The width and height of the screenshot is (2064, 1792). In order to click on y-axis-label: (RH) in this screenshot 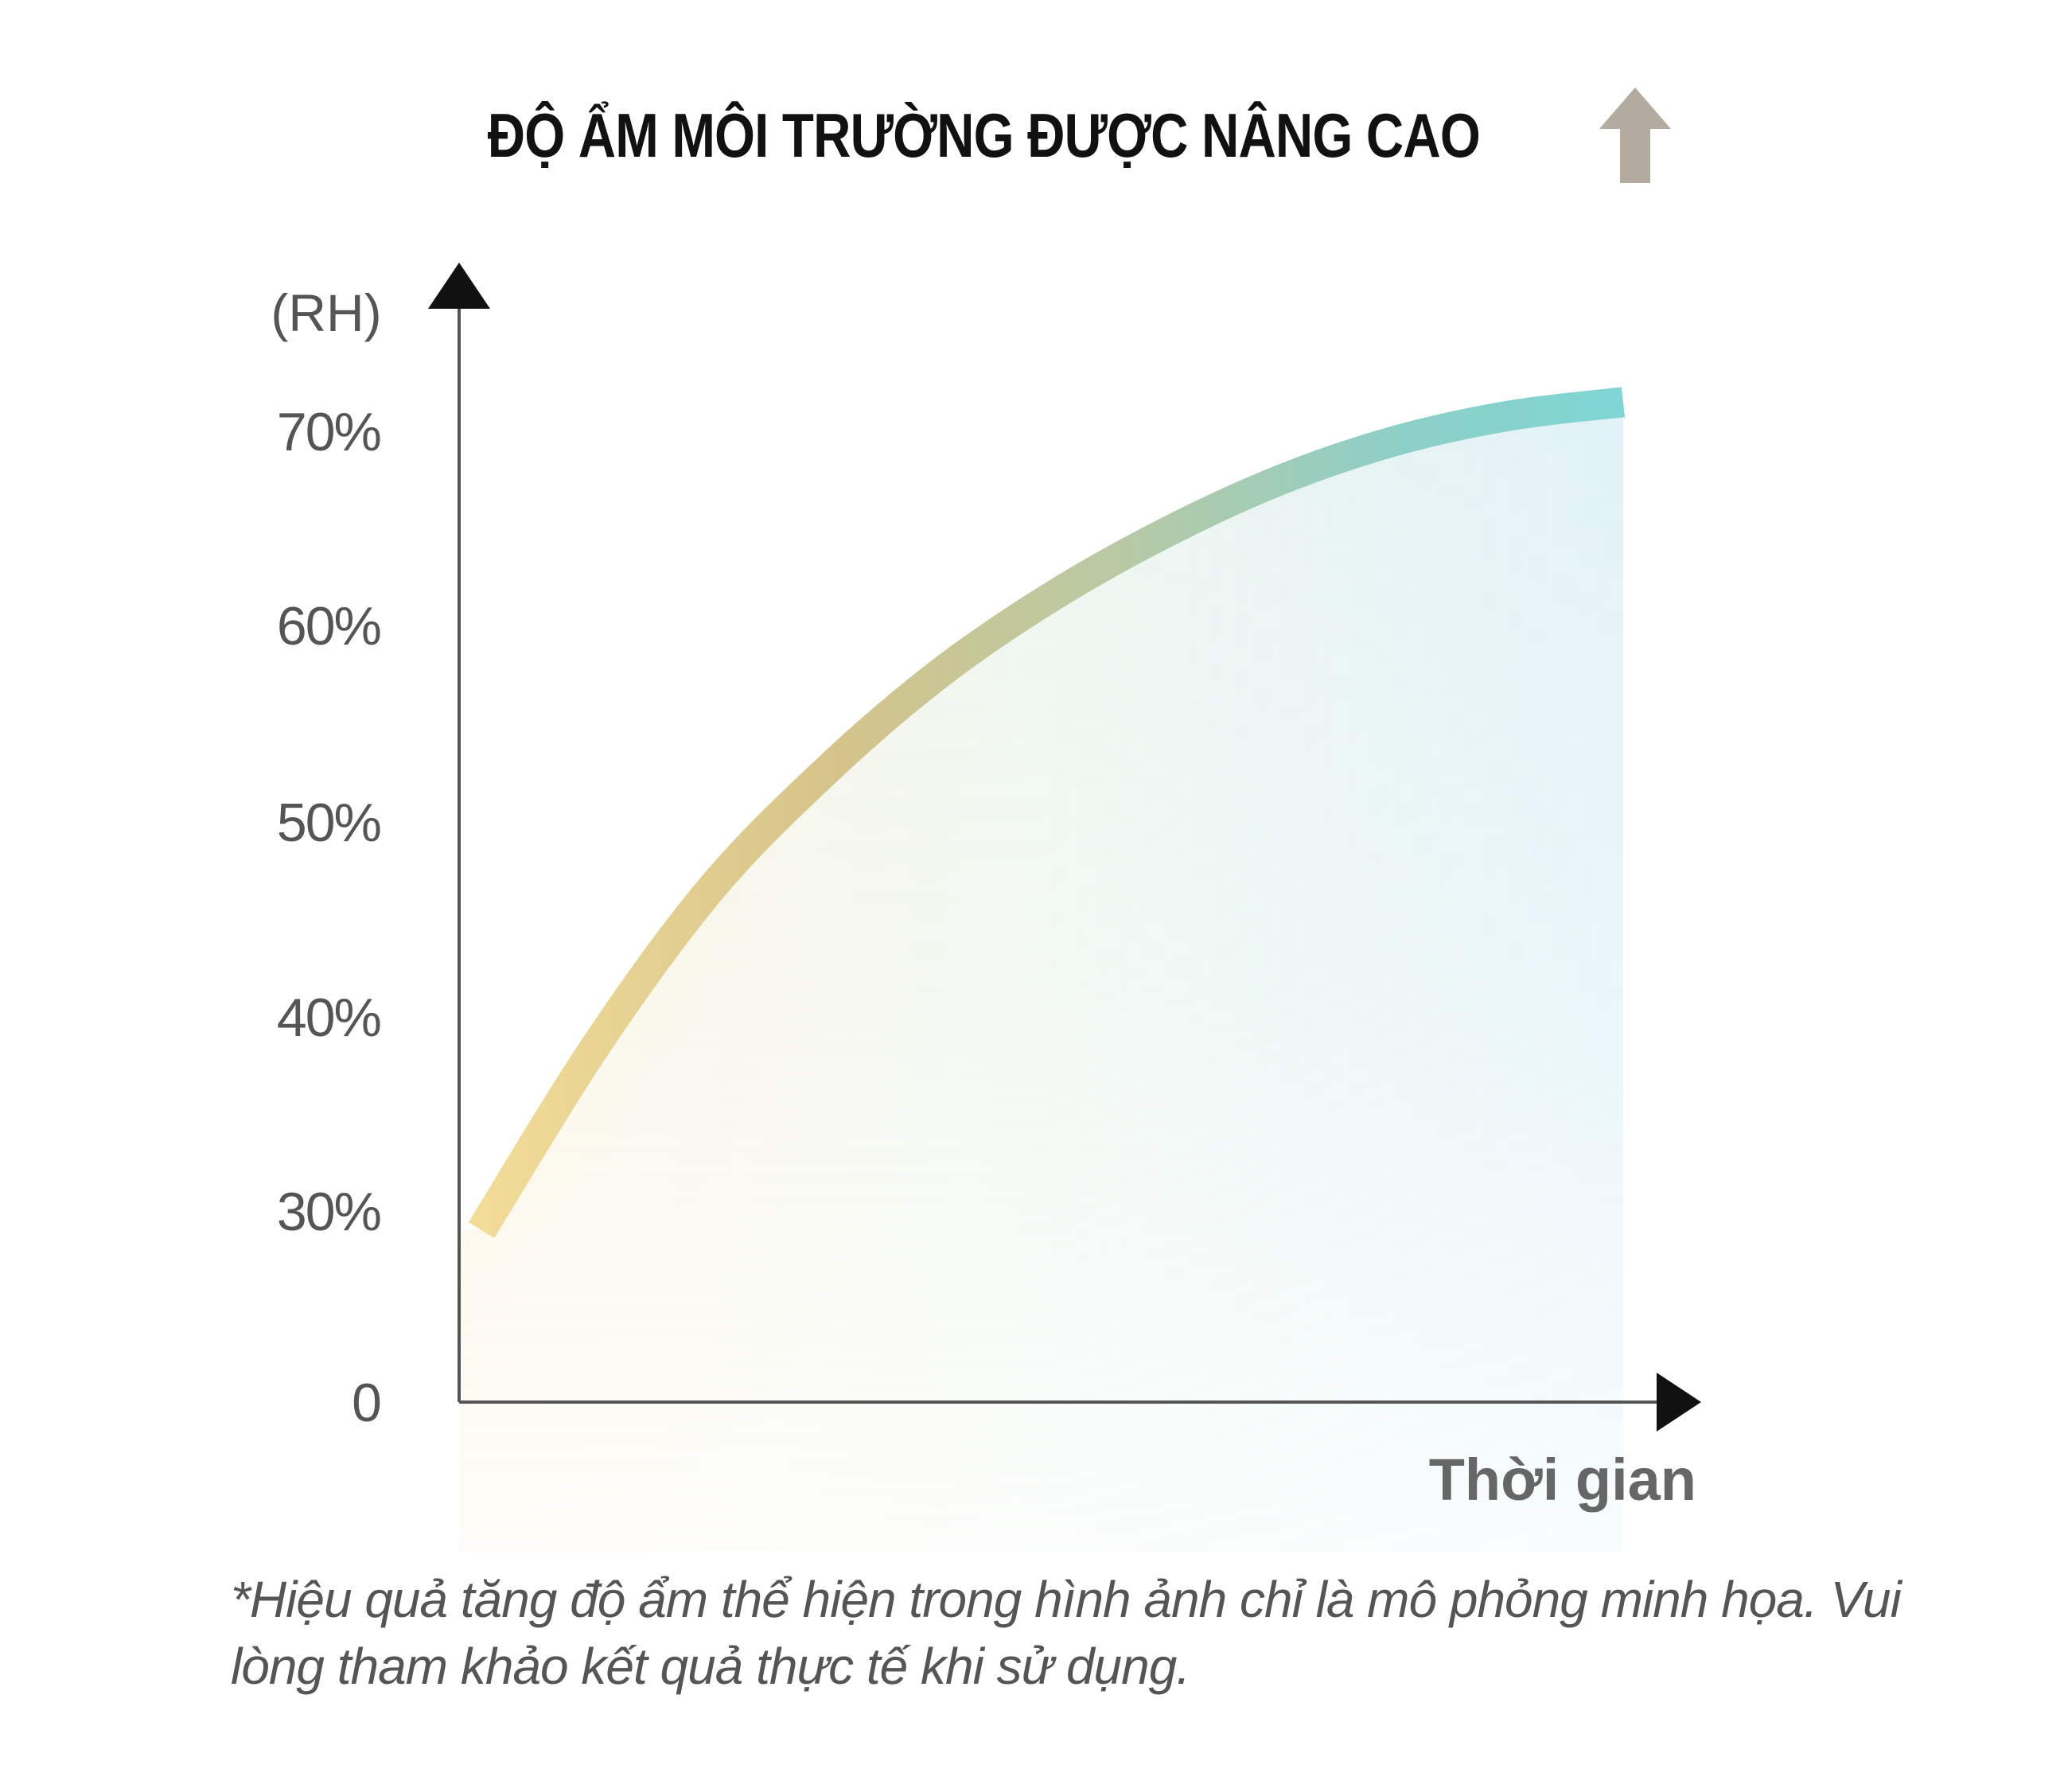, I will do `click(326, 312)`.